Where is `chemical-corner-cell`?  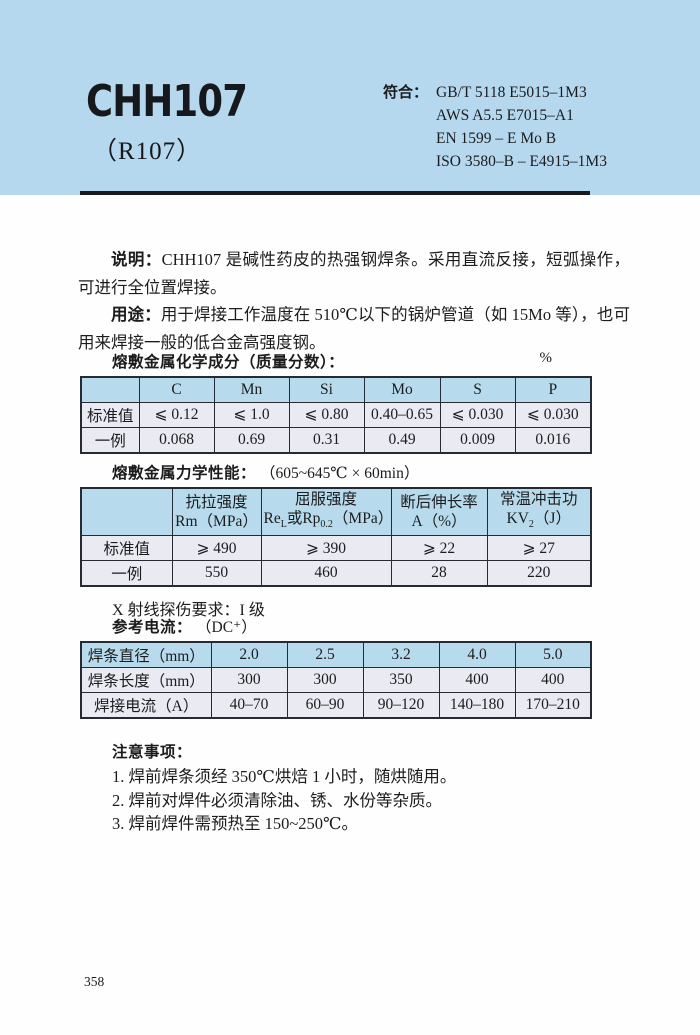 chemical-corner-cell is located at coordinates (110, 389).